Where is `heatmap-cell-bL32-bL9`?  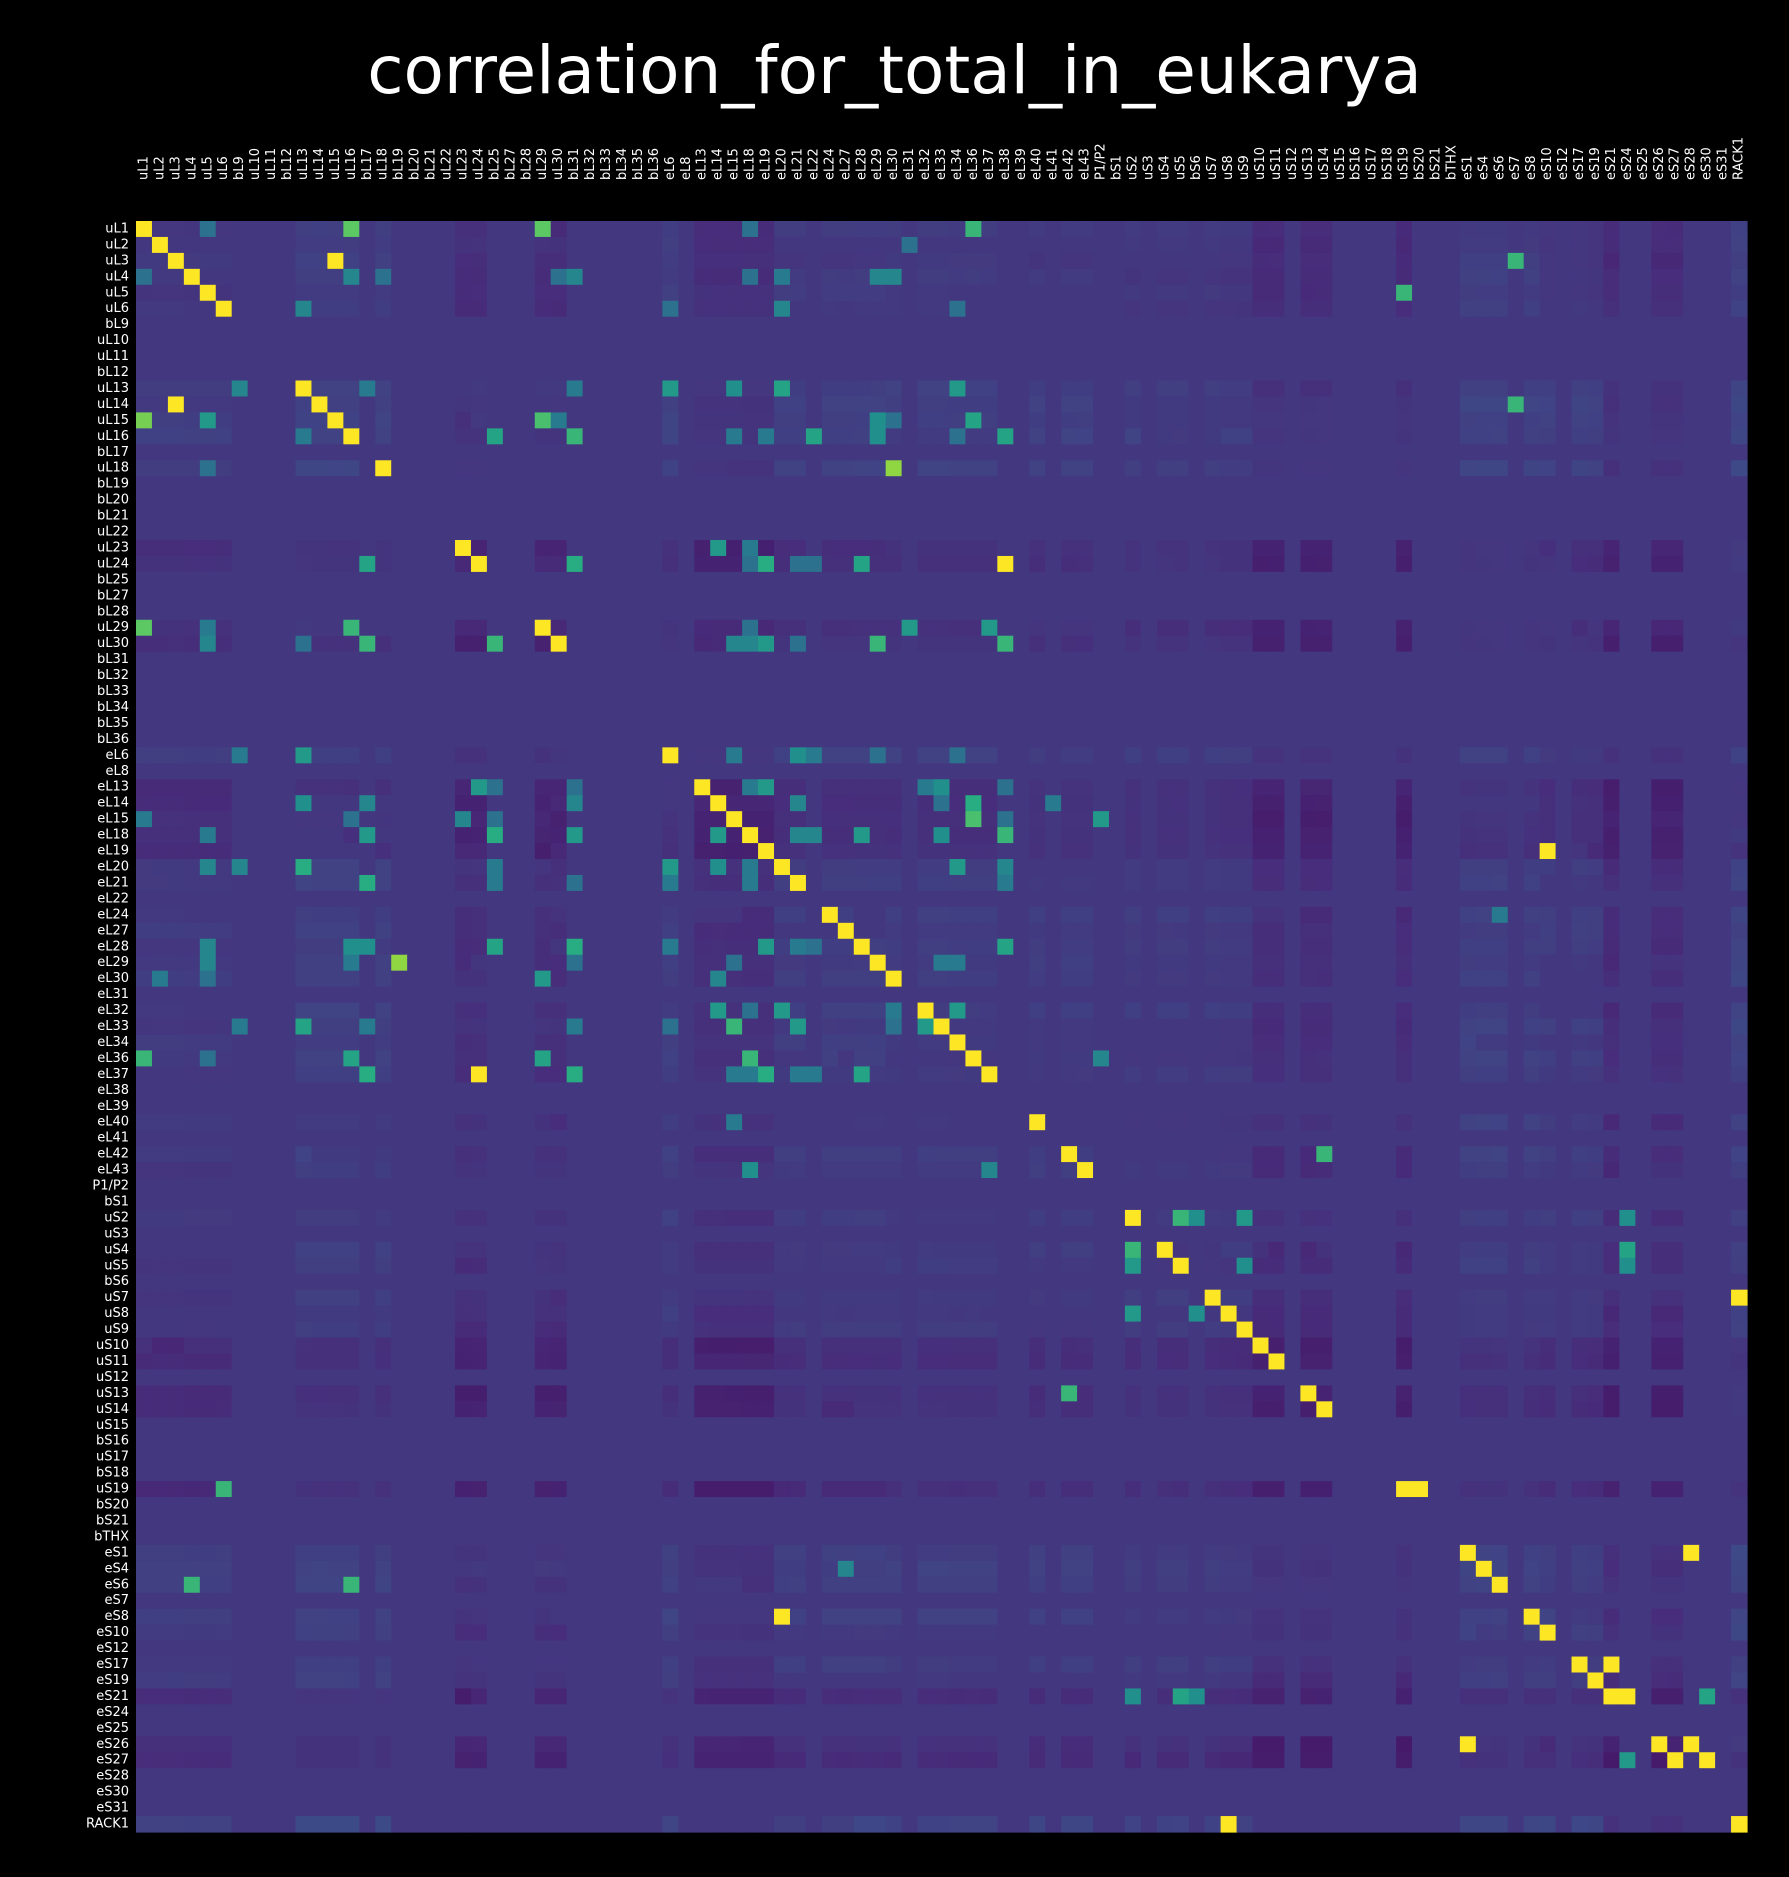 heatmap-cell-bL32-bL9 is located at coordinates (240, 676).